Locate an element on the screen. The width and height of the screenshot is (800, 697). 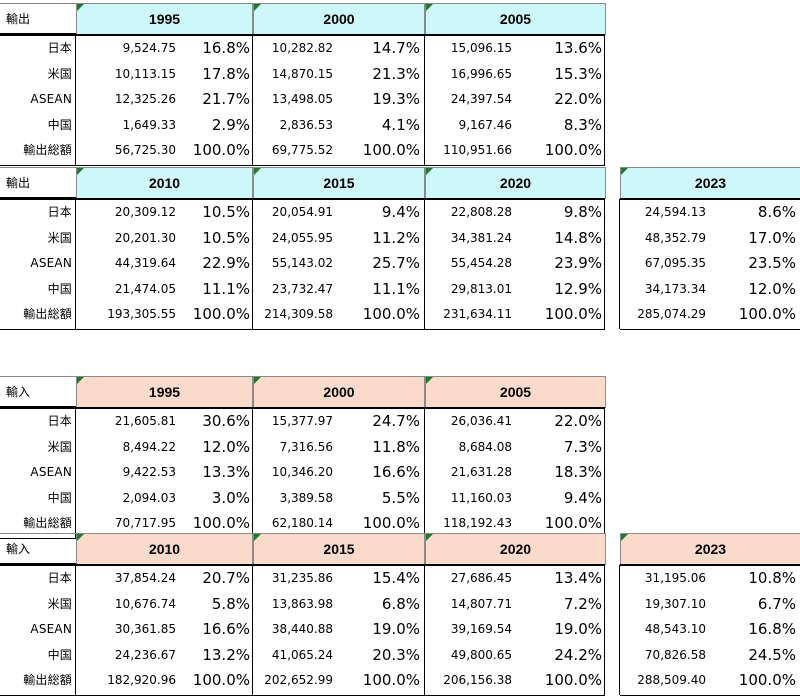
value-cell: 2,836.53 is located at coordinates (306, 124).